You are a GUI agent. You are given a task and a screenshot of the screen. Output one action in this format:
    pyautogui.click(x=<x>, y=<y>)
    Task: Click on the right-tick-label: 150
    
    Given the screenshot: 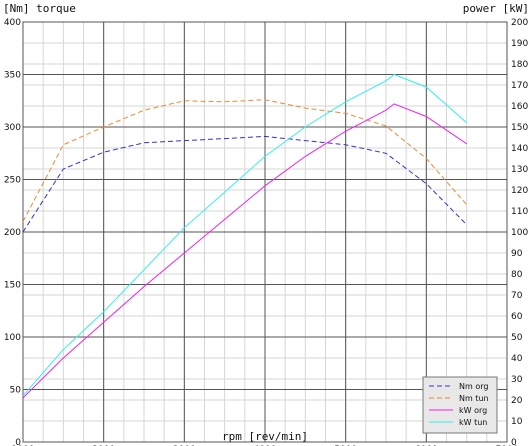 What is the action you would take?
    pyautogui.click(x=519, y=128)
    